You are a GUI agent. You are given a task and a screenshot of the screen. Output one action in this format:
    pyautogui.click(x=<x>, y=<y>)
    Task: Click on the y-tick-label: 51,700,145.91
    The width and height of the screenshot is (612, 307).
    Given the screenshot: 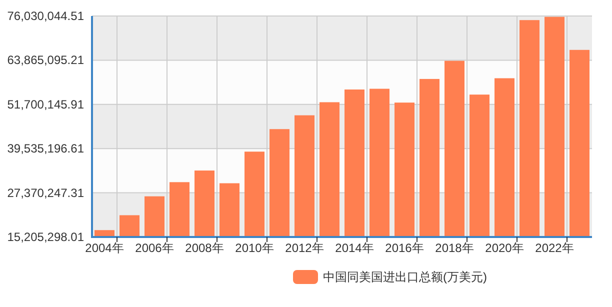 What is the action you would take?
    pyautogui.click(x=45, y=104)
    